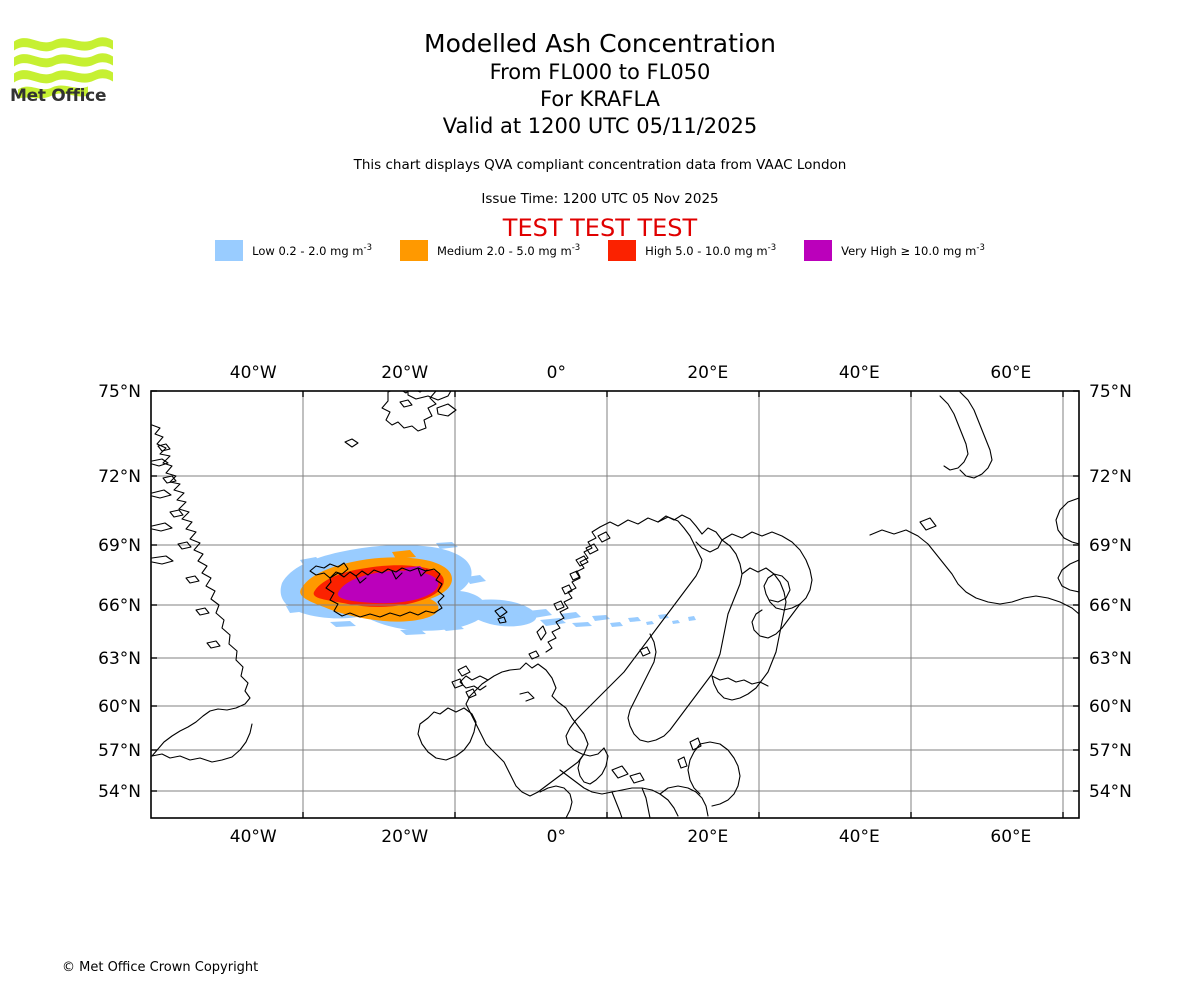 This screenshot has height=1000, width=1200. I want to click on legend-entry: Medium 2.0 - 5.0 mg m-3, so click(490, 250).